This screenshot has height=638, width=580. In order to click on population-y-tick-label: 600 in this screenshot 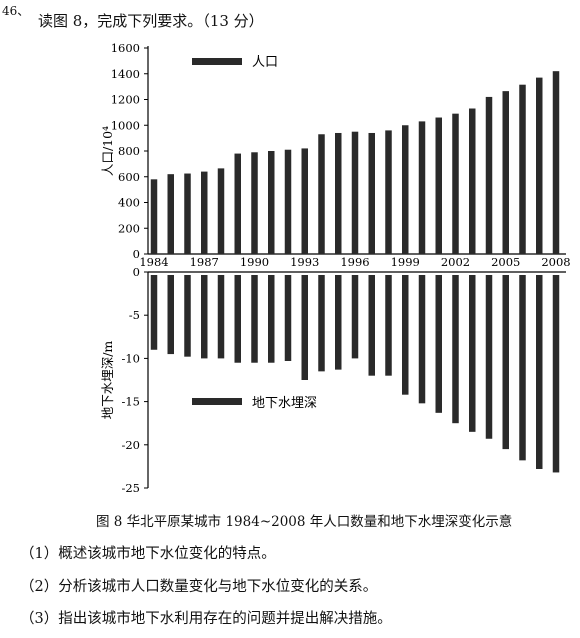, I will do `click(129, 177)`.